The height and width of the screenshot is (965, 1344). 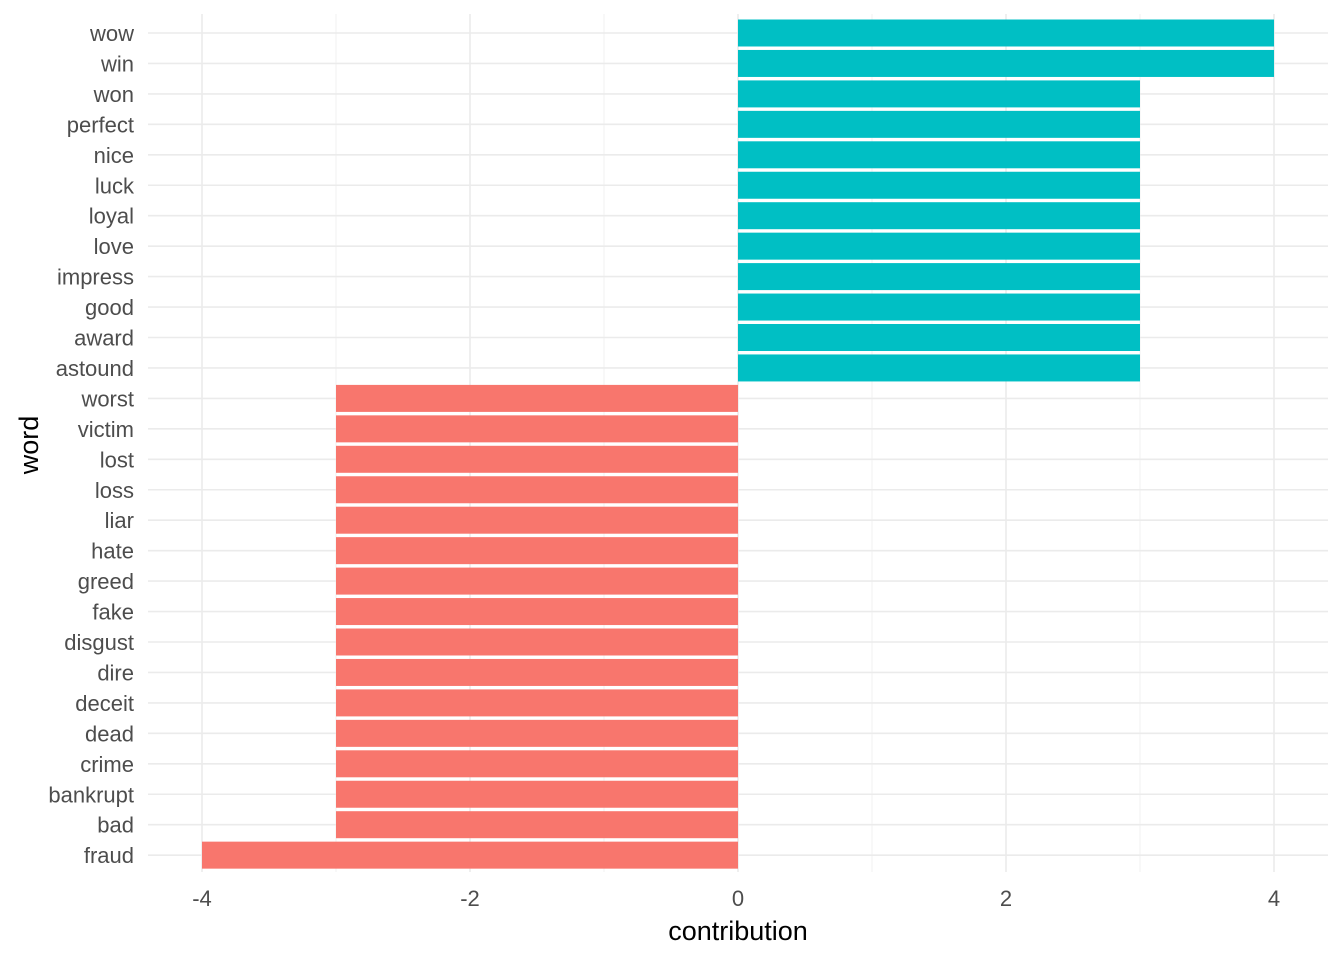 What do you see at coordinates (107, 398) in the screenshot?
I see `y-tick-label-worst: worst` at bounding box center [107, 398].